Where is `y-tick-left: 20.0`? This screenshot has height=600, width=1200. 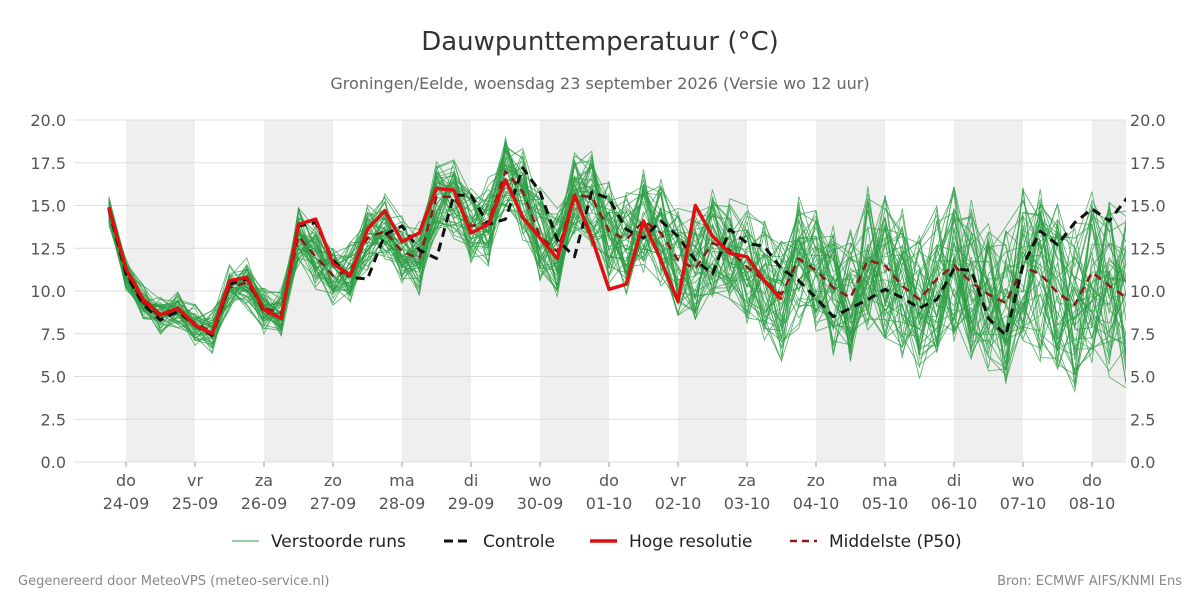
y-tick-left: 20.0 is located at coordinates (48, 120).